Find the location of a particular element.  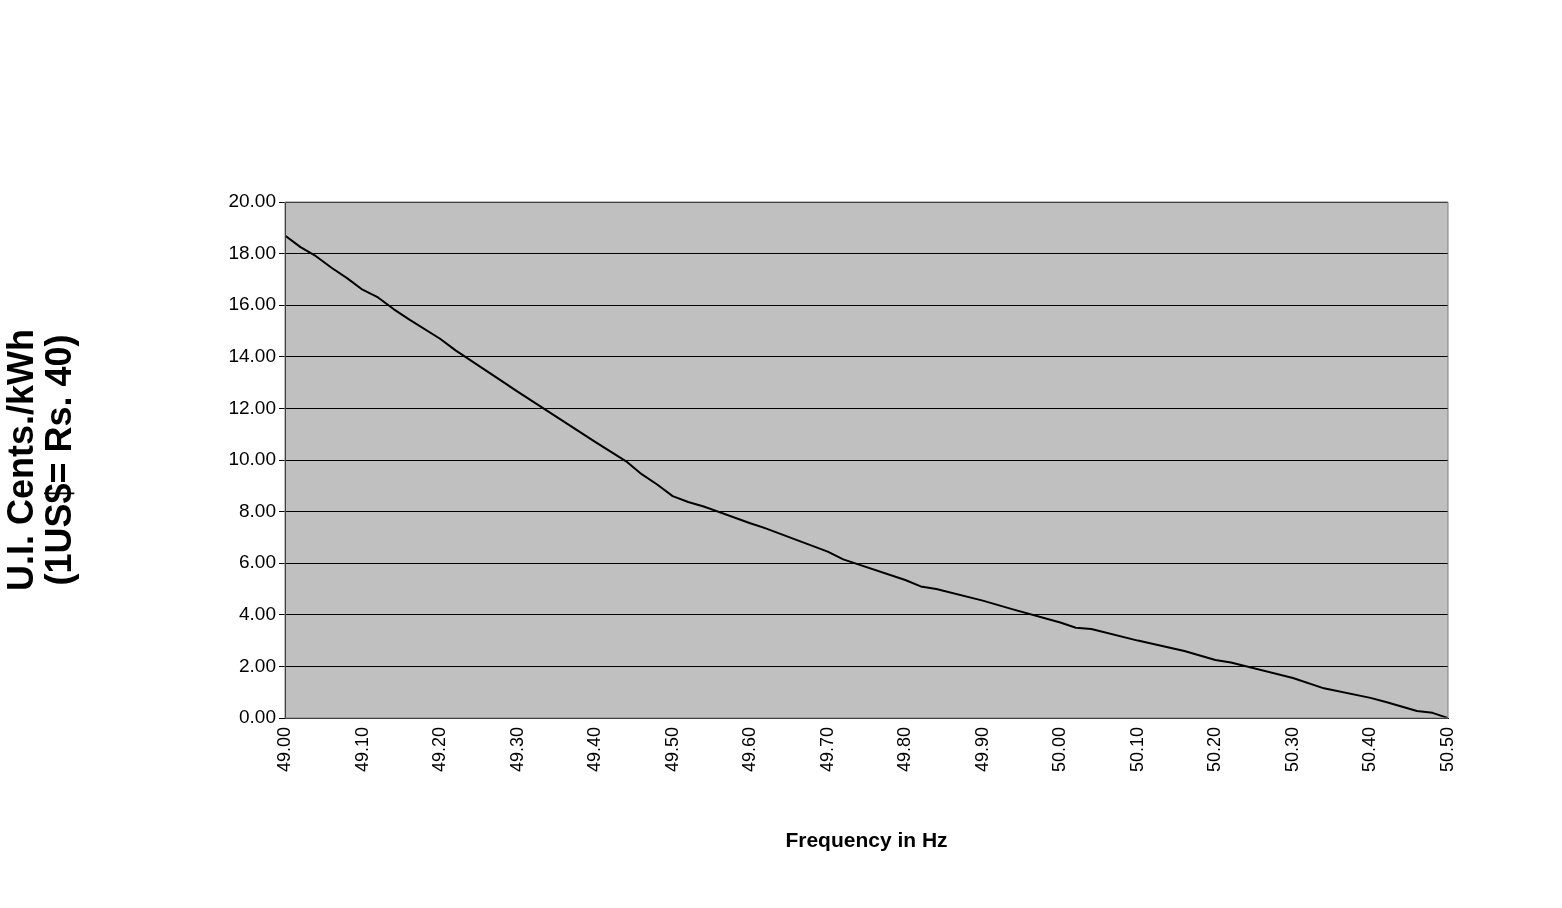

y-tick-label: 0.00 is located at coordinates (257, 717).